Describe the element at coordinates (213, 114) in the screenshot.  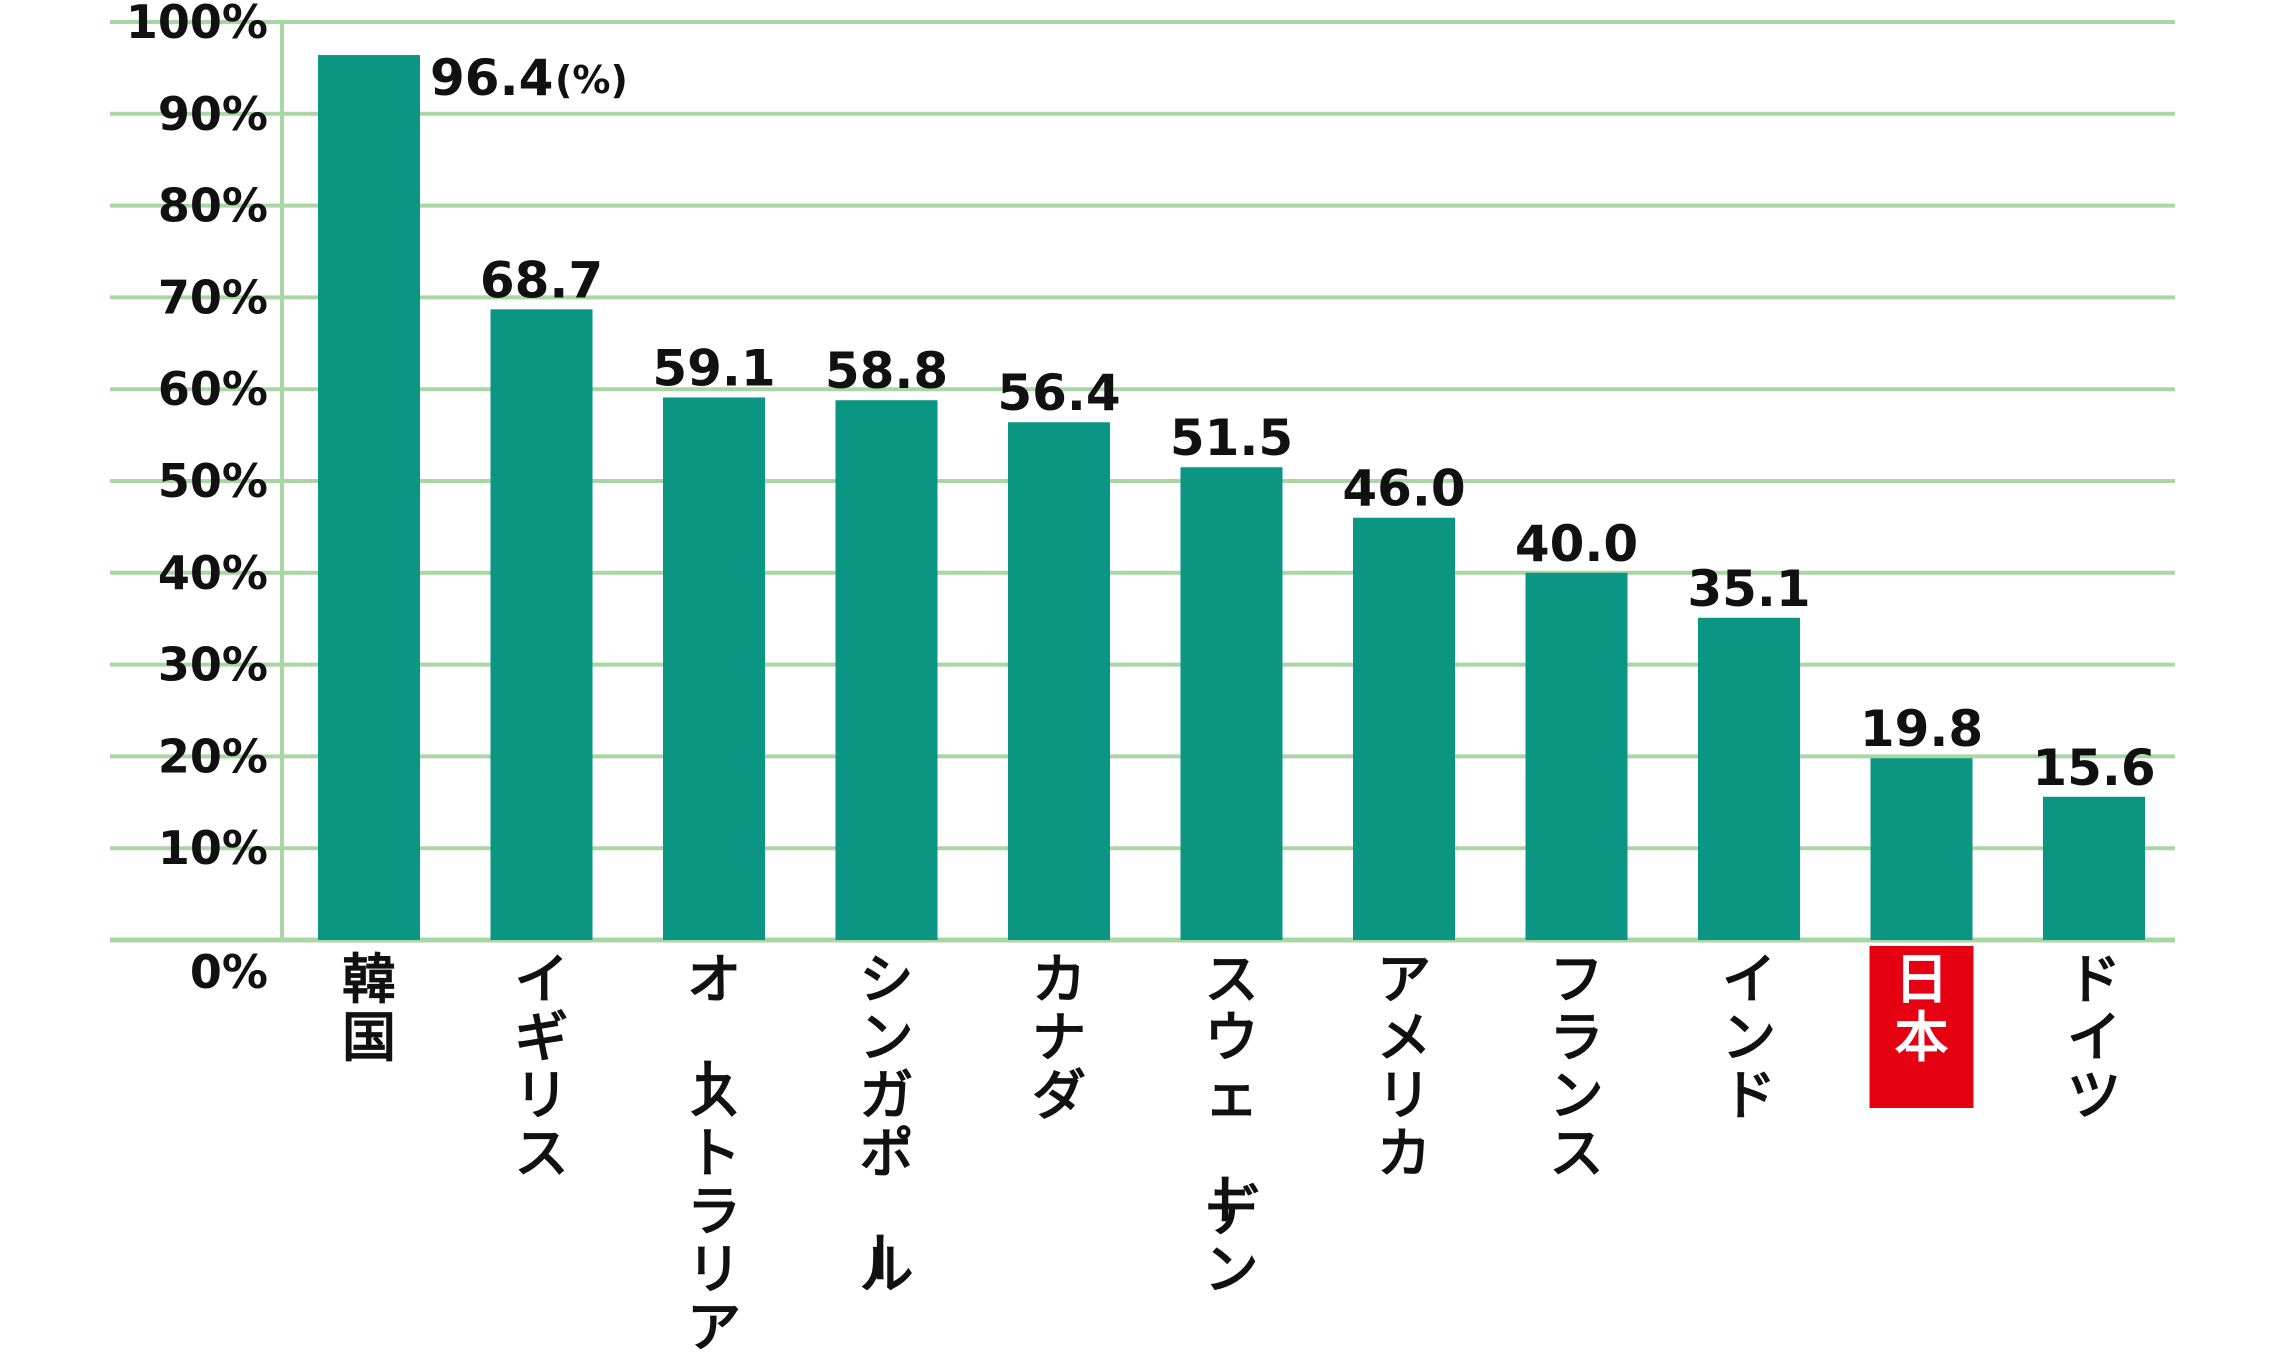
I see `y-tick-label: 90%` at that location.